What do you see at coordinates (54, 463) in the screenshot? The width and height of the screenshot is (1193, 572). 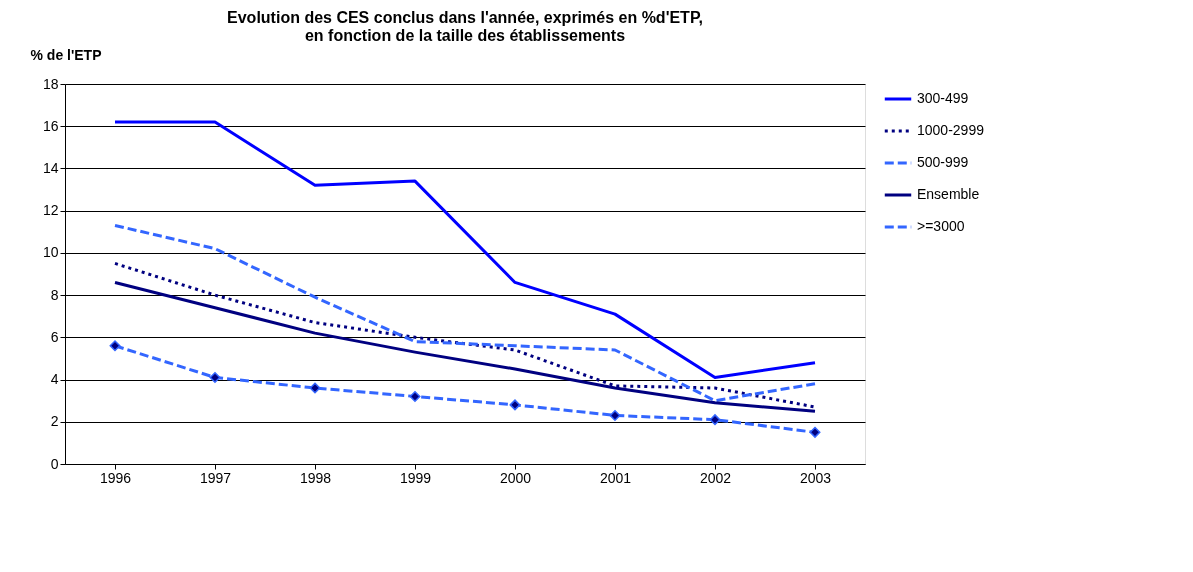 I see `y-tick-label: 0` at bounding box center [54, 463].